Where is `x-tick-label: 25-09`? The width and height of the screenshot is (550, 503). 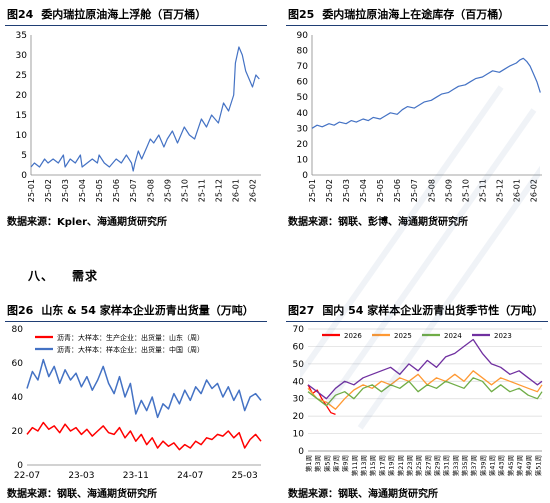
x-tick-label: 25-09 is located at coordinates (167, 190).